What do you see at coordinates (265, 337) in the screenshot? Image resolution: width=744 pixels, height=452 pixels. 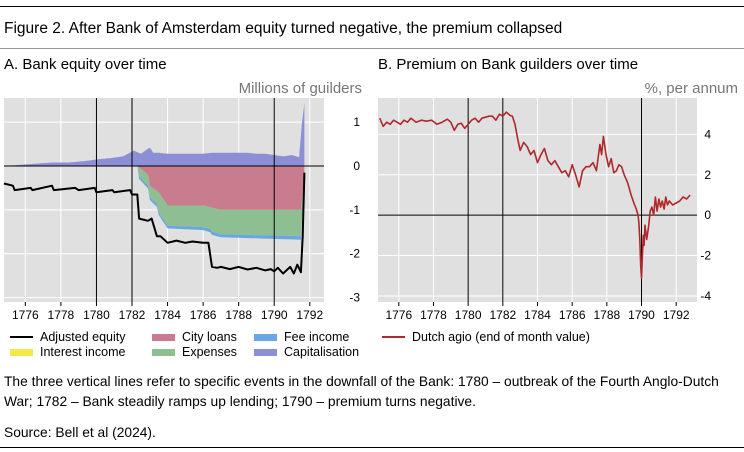 I see `legend-swatch-fee-income` at bounding box center [265, 337].